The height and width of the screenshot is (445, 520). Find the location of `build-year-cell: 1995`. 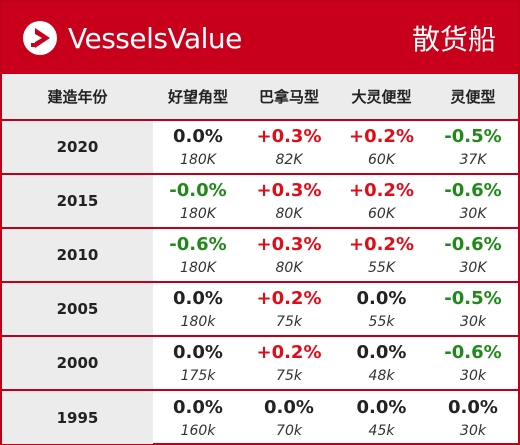

build-year-cell: 1995 is located at coordinates (77, 417).